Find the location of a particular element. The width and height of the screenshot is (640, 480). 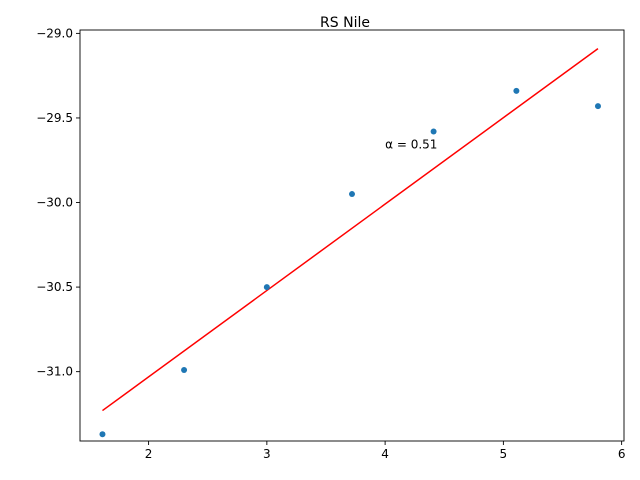

alpha-annotation: α = 0.51 is located at coordinates (411, 144).